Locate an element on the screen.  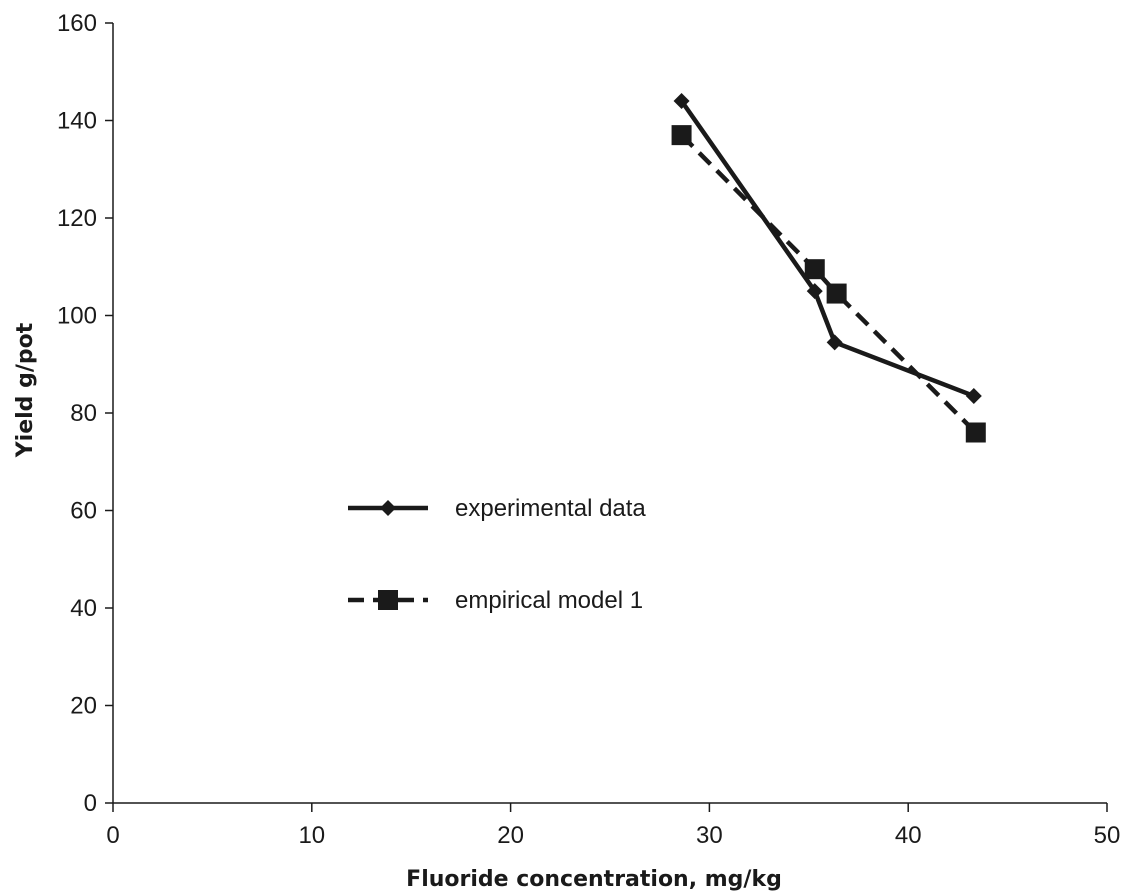
y-tick-label: 140 is located at coordinates (77, 121).